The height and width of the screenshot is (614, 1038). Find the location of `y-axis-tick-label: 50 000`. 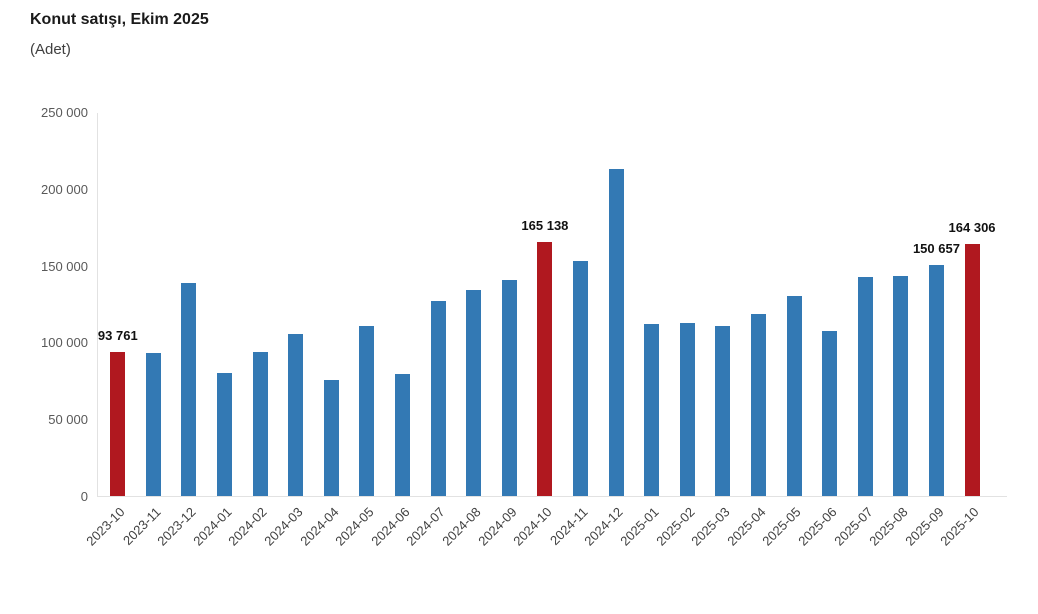

y-axis-tick-label: 50 000 is located at coordinates (68, 420).